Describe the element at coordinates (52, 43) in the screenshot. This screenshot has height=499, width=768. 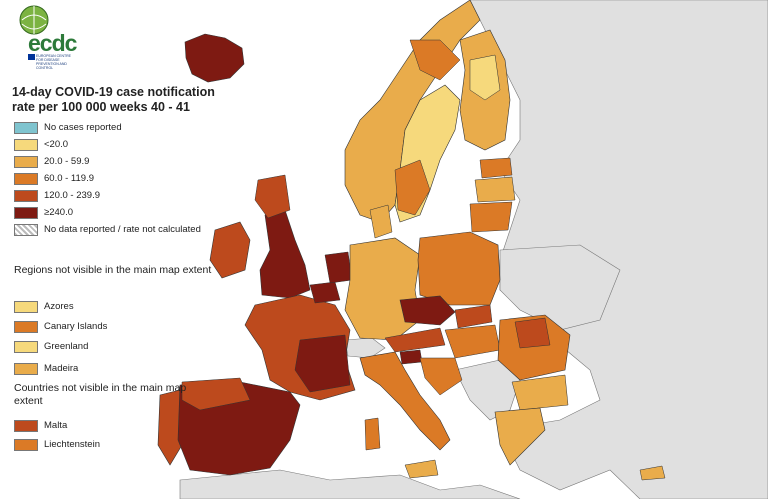
I see `logo-wordmark: ecdc` at that location.